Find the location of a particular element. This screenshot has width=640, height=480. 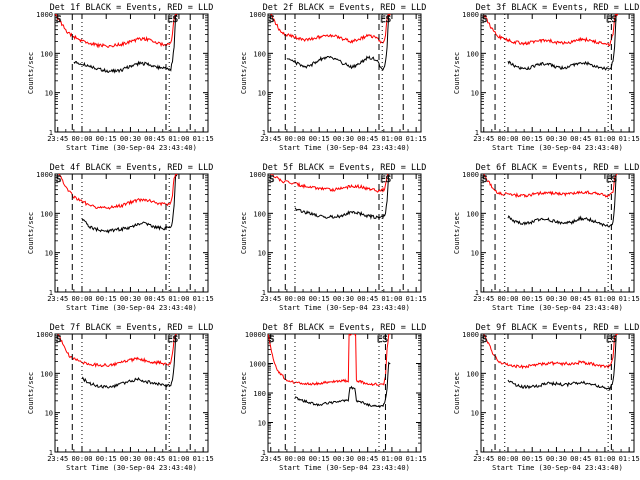

chart-title: Det 9f BLACK = Events, RED = LLD is located at coordinates (558, 328).